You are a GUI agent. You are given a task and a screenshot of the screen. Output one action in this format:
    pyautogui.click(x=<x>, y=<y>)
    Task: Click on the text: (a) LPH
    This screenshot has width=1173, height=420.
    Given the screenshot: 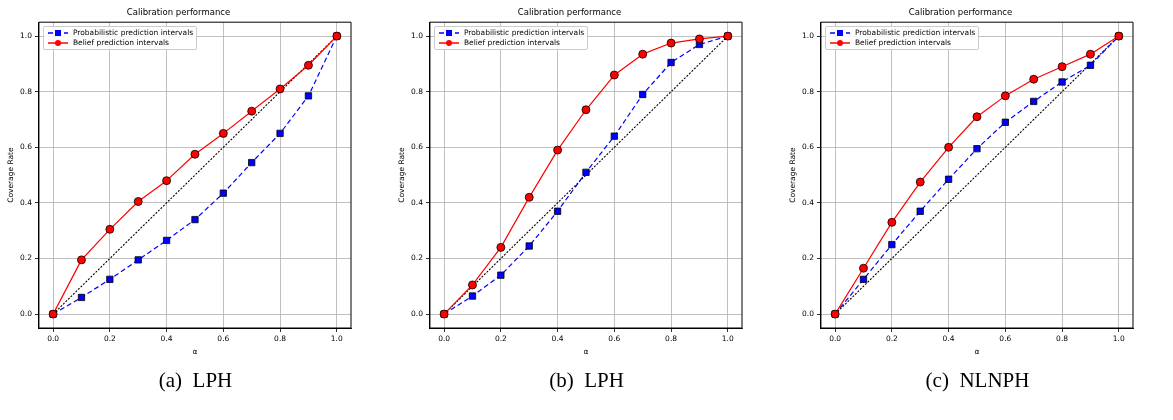 What is the action you would take?
    pyautogui.click(x=195, y=380)
    